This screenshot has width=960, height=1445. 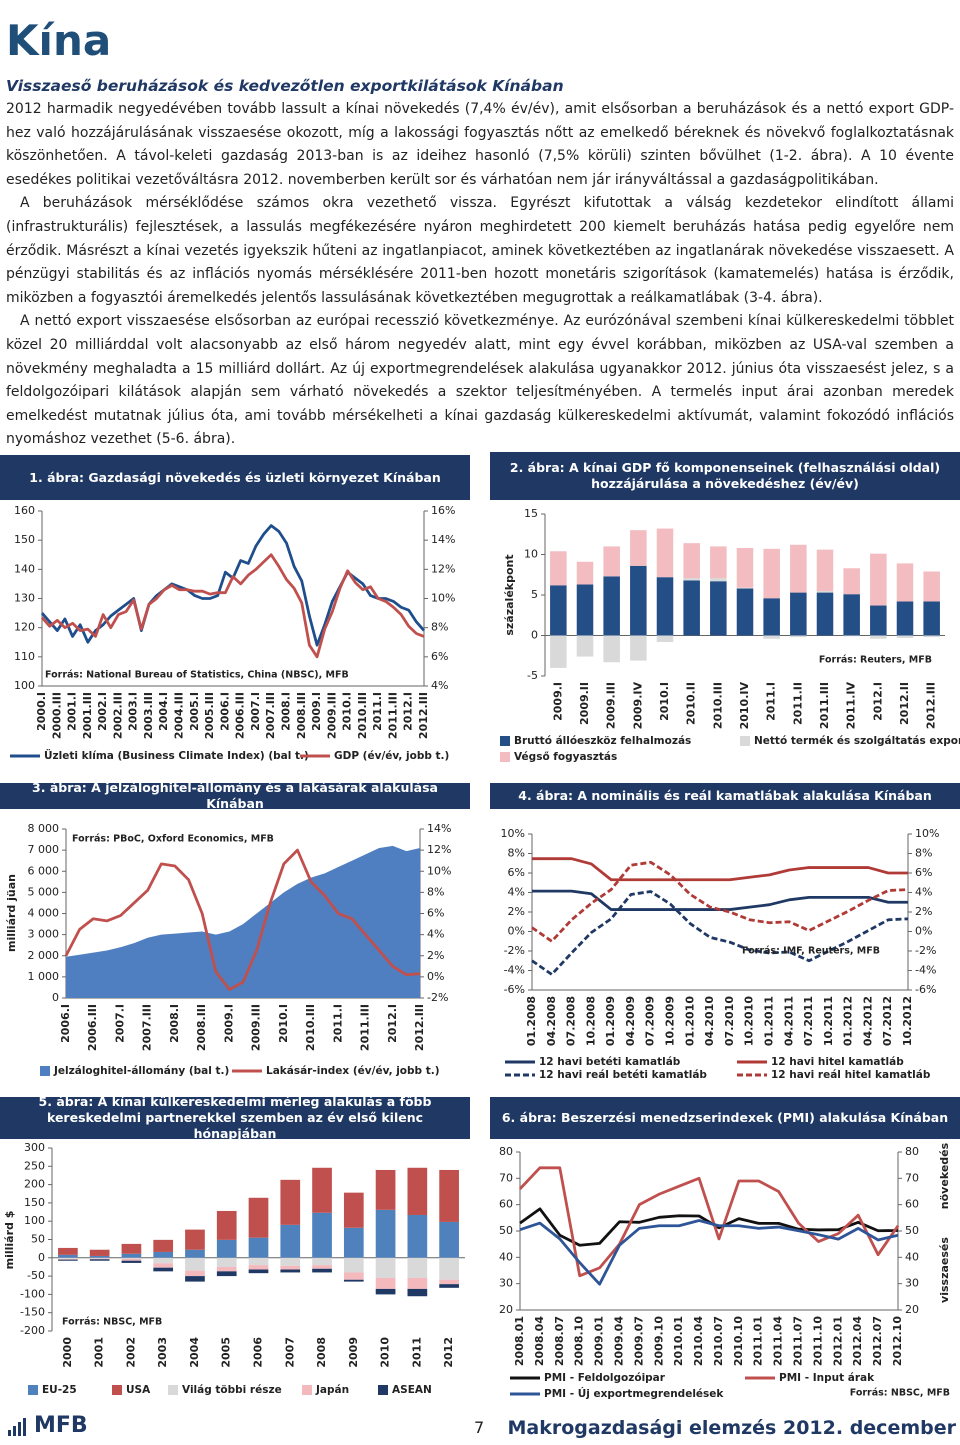 What do you see at coordinates (912, 1177) in the screenshot?
I see `y-tick-label: 70` at bounding box center [912, 1177].